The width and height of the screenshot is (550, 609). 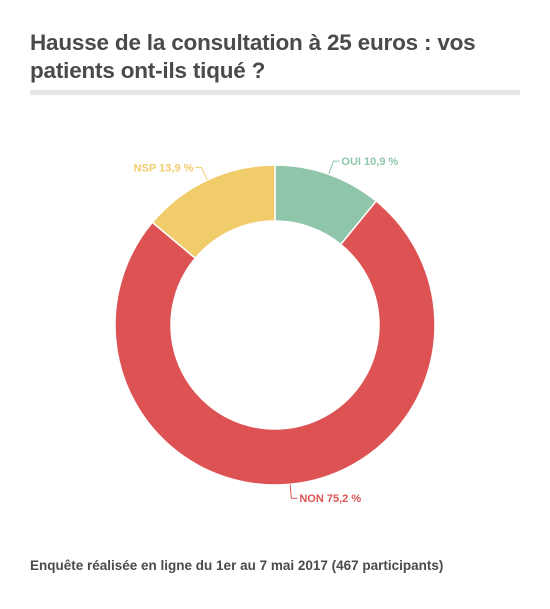 I want to click on leader-line-nsp, so click(x=201, y=173).